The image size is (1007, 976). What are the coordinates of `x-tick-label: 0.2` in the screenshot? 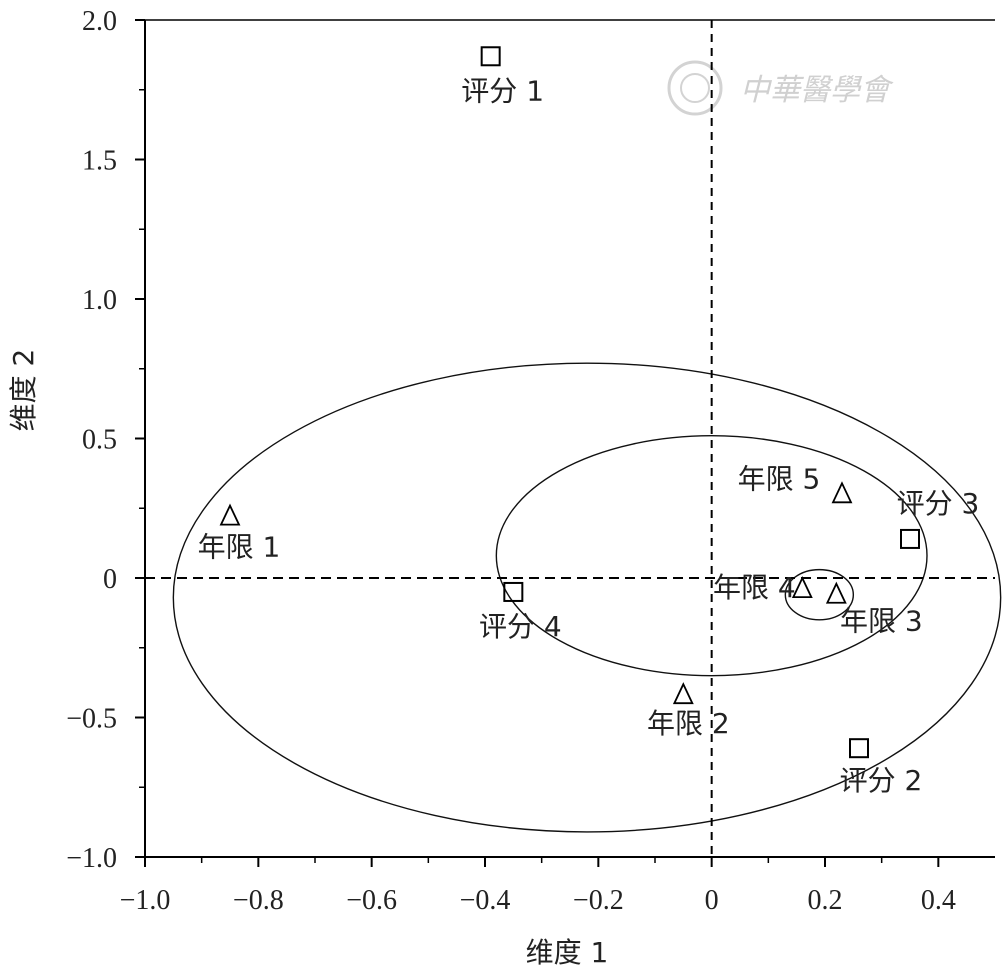 It's located at (825, 900).